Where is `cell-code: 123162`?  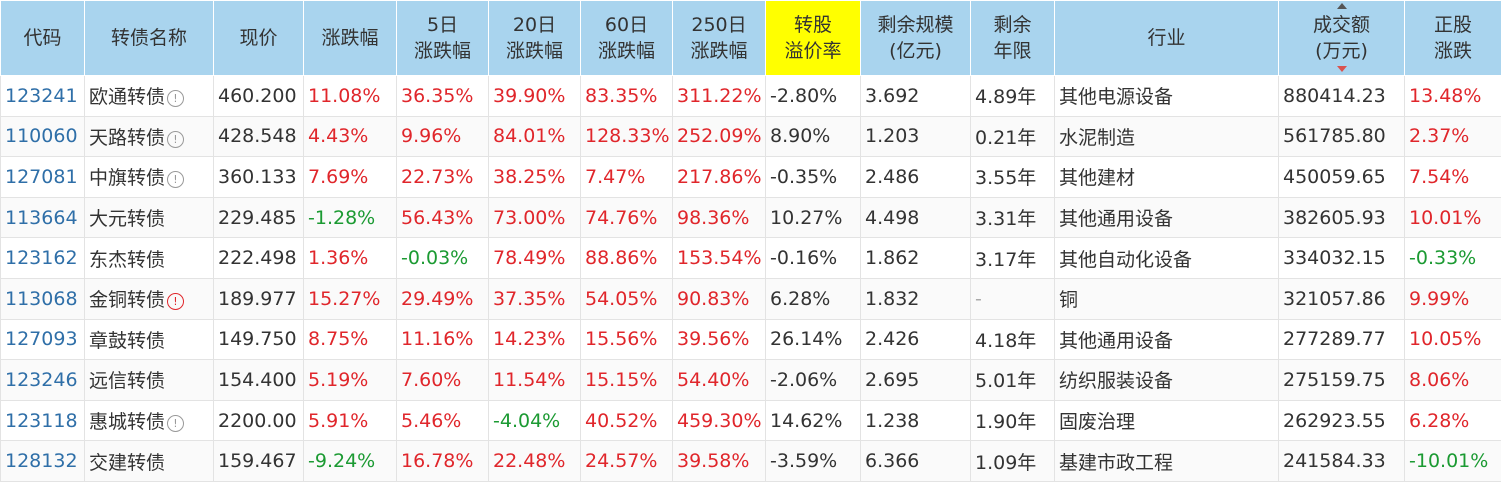
cell-code: 123162 is located at coordinates (42, 258).